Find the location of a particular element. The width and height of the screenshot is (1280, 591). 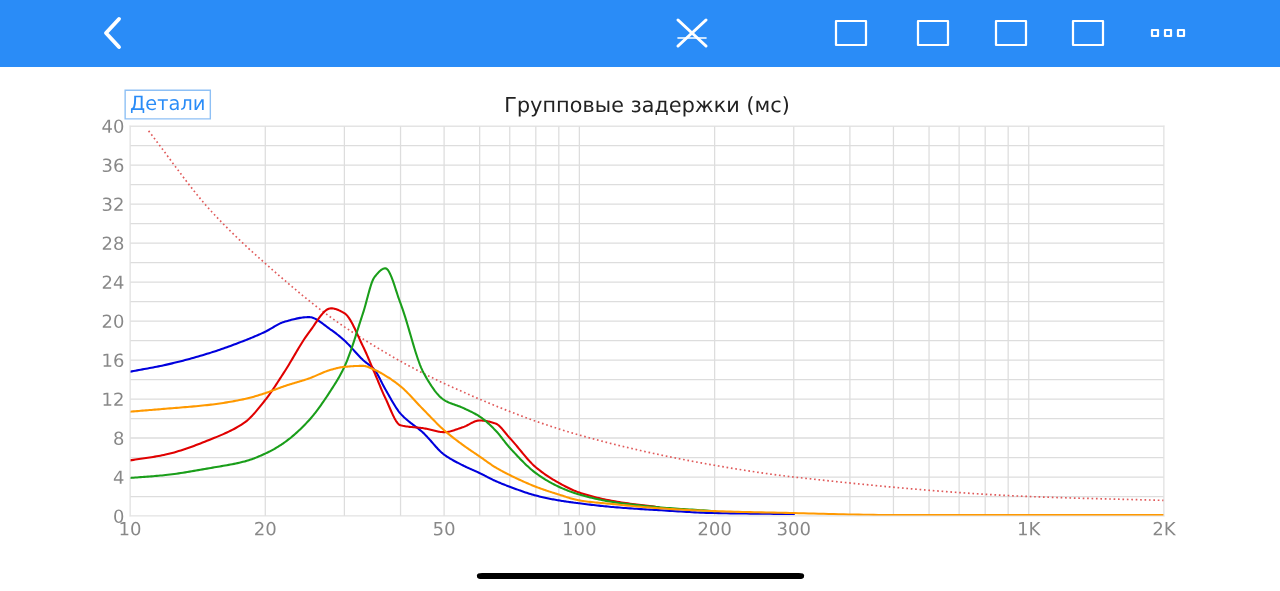

y-tick-label: 36 is located at coordinates (113, 165).